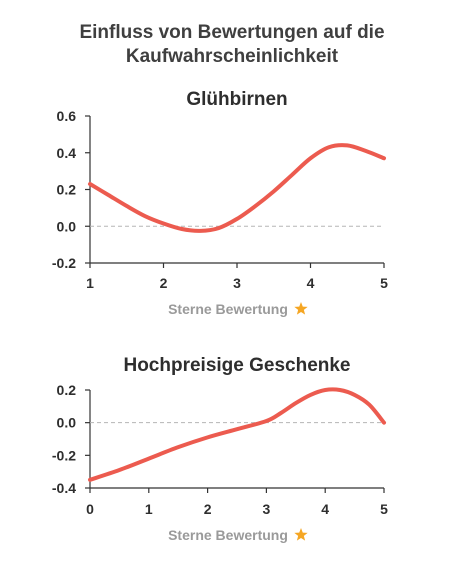 Image resolution: width=465 pixels, height=571 pixels. I want to click on y-tick-label: -0.4, so click(64, 488).